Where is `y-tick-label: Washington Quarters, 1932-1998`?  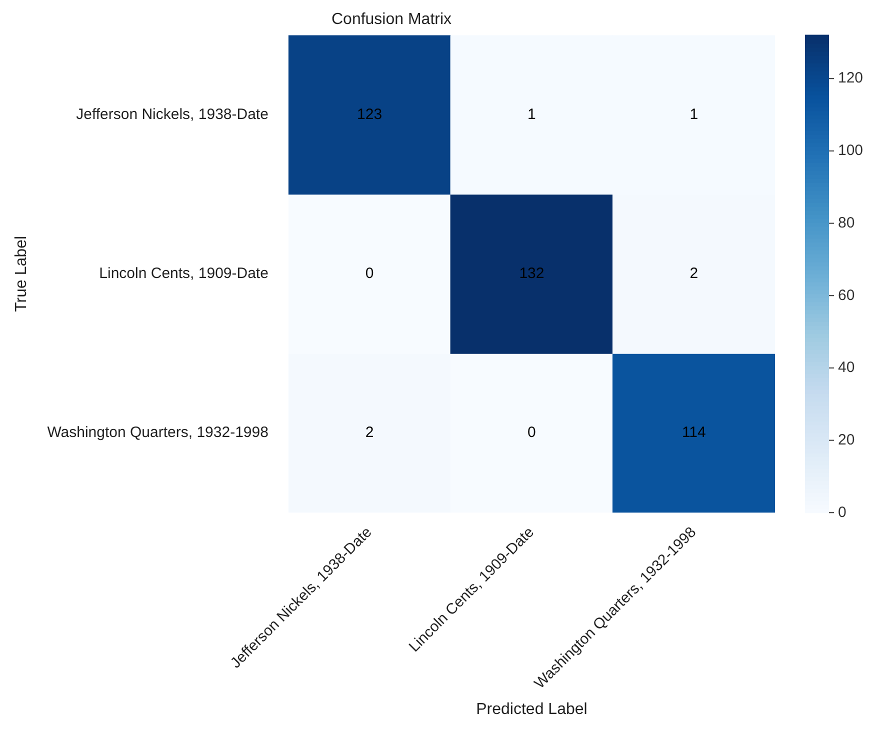 y-tick-label: Washington Quarters, 1932-1998 is located at coordinates (157, 433).